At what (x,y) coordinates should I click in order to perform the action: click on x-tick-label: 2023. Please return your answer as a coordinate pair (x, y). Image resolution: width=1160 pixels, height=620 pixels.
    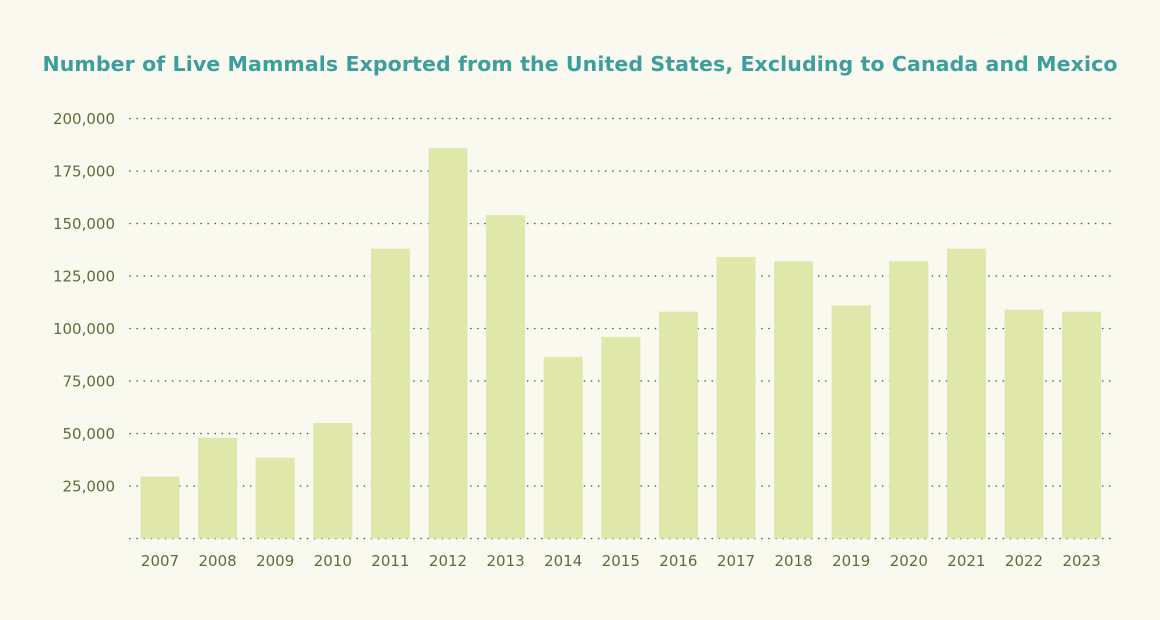
    Looking at the image, I should click on (1082, 561).